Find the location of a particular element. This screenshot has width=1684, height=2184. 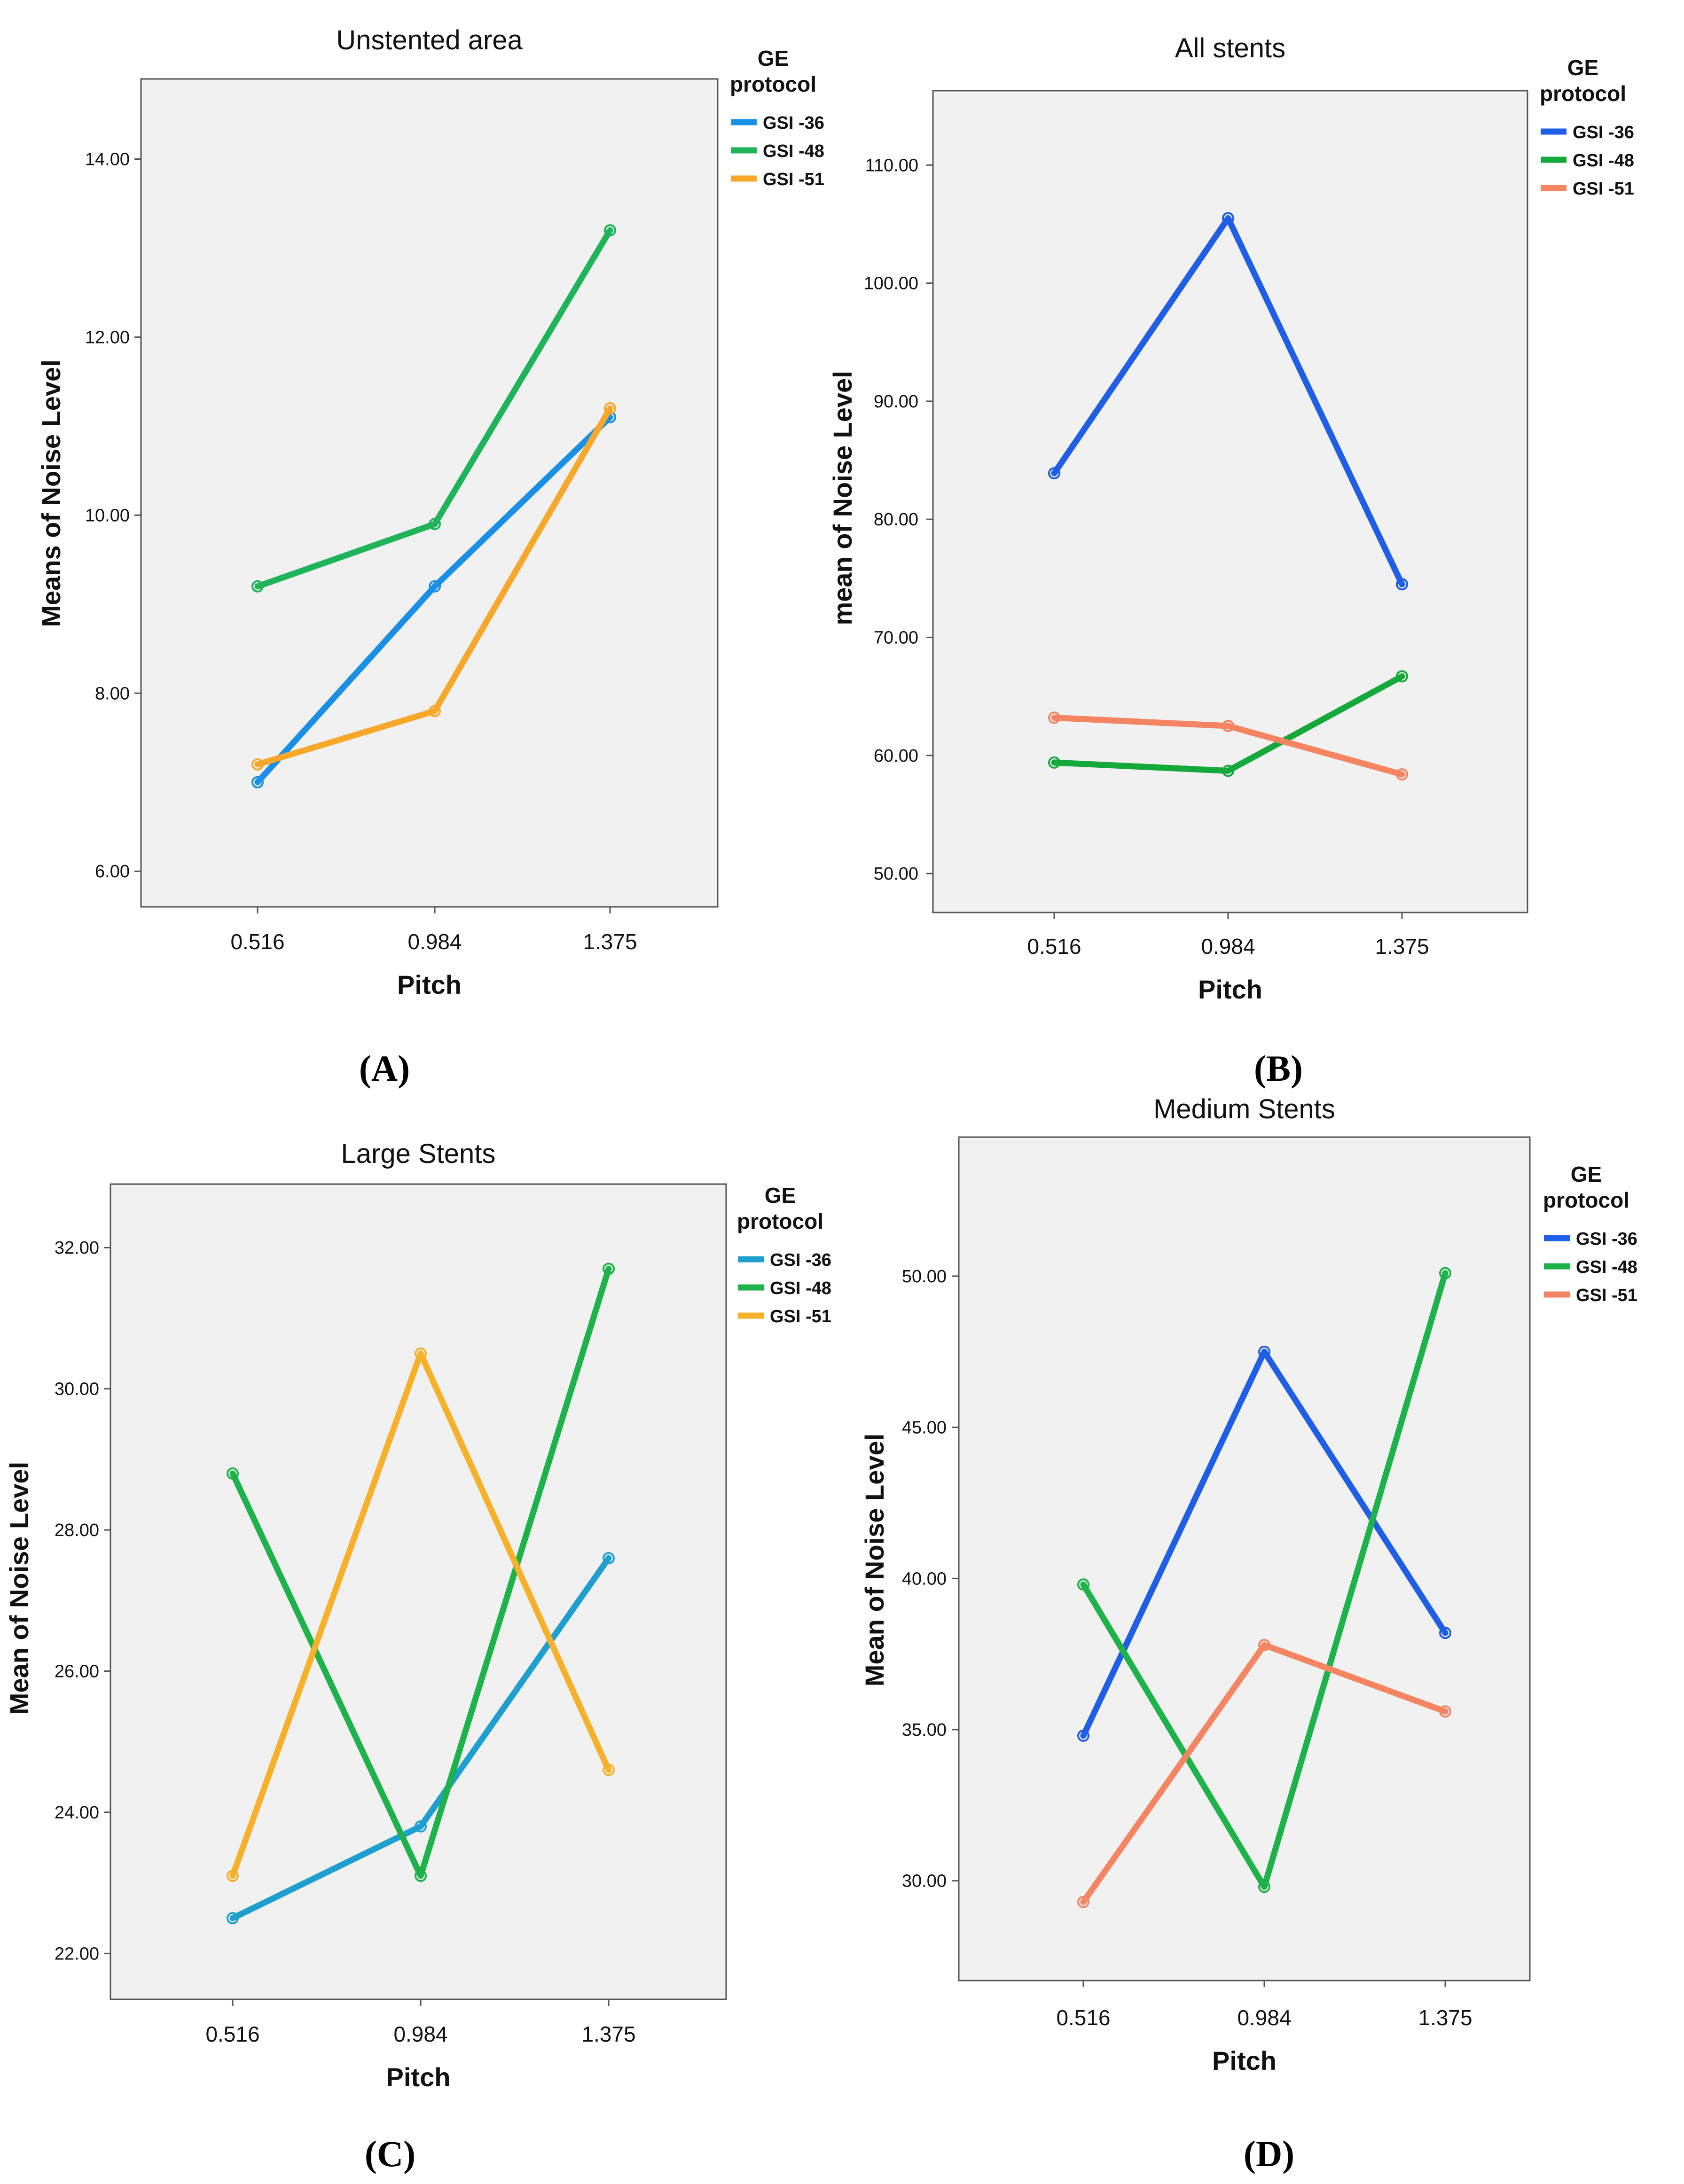

y-tick-label: 32.00 is located at coordinates (77, 1248).